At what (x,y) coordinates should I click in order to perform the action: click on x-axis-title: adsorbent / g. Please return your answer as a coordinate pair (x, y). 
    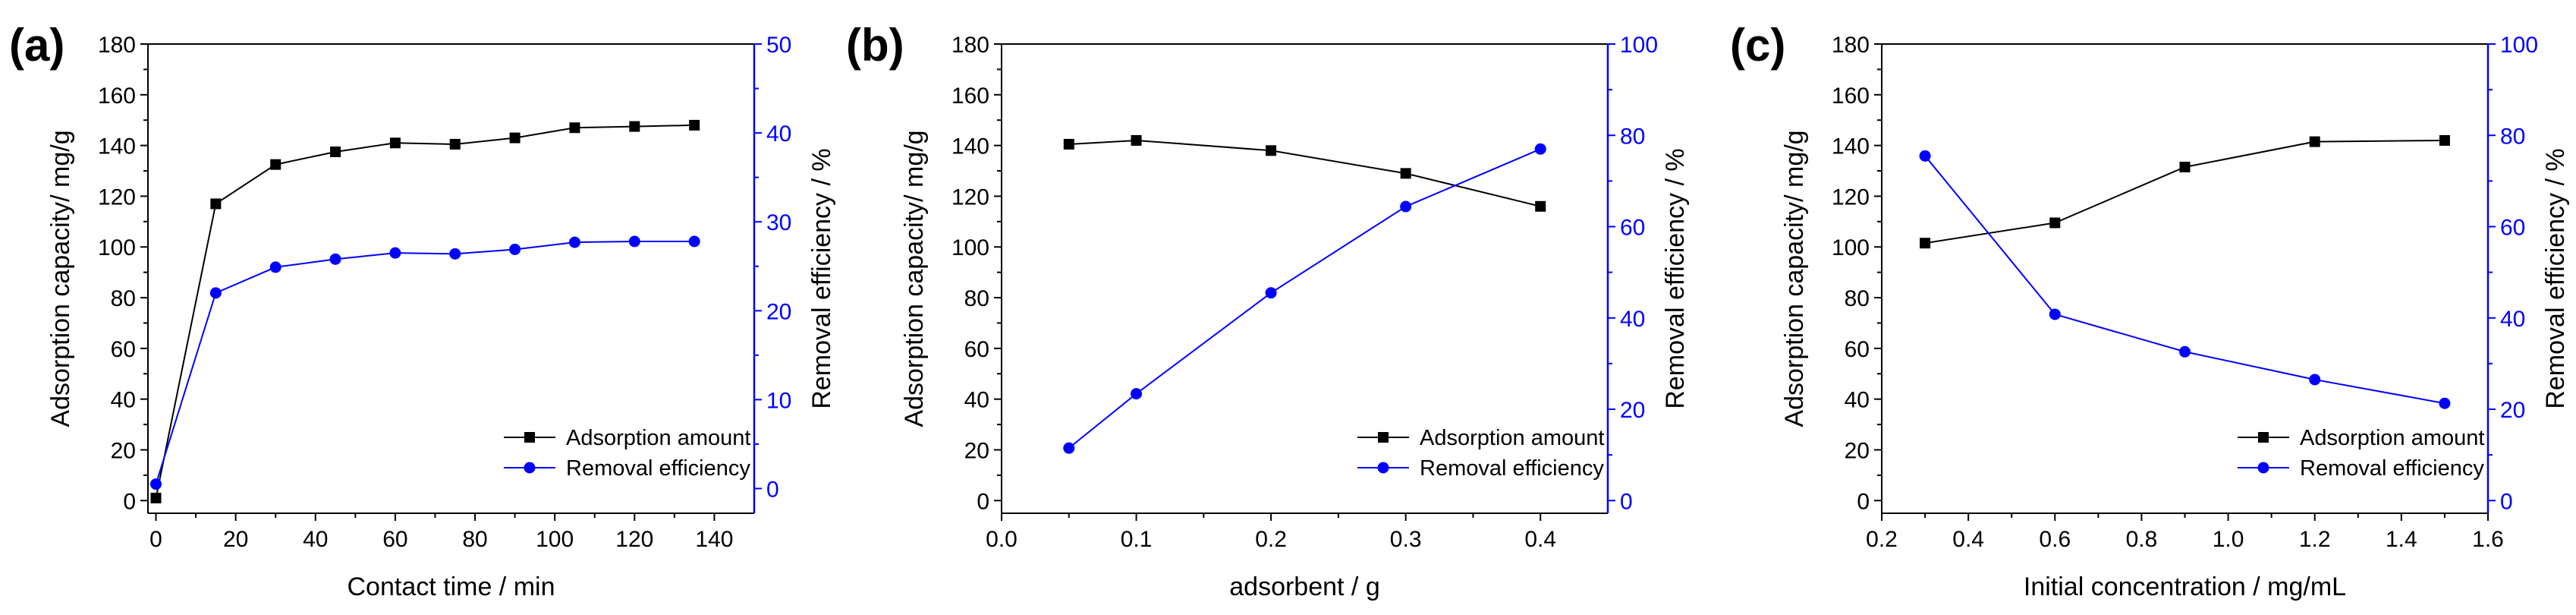
    Looking at the image, I should click on (1304, 587).